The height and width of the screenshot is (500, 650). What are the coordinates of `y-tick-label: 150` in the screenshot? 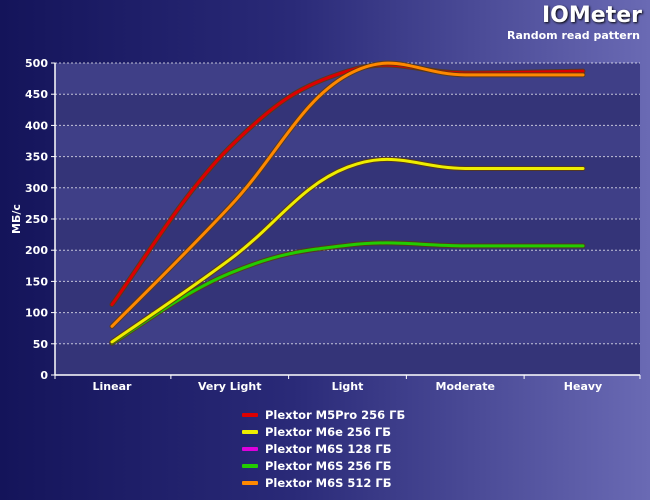 It's located at (36, 281).